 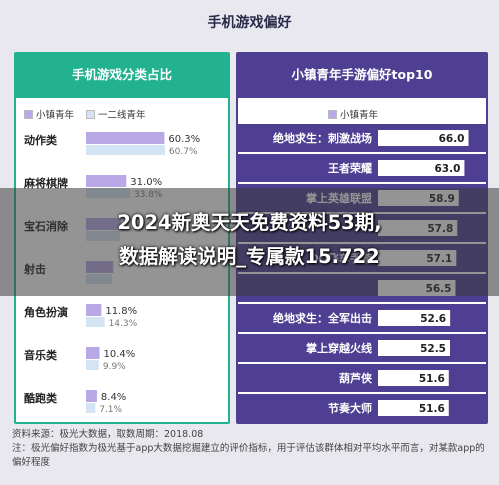 I want to click on top10-title: 小镇青年手游偏好top10, so click(x=362, y=74).